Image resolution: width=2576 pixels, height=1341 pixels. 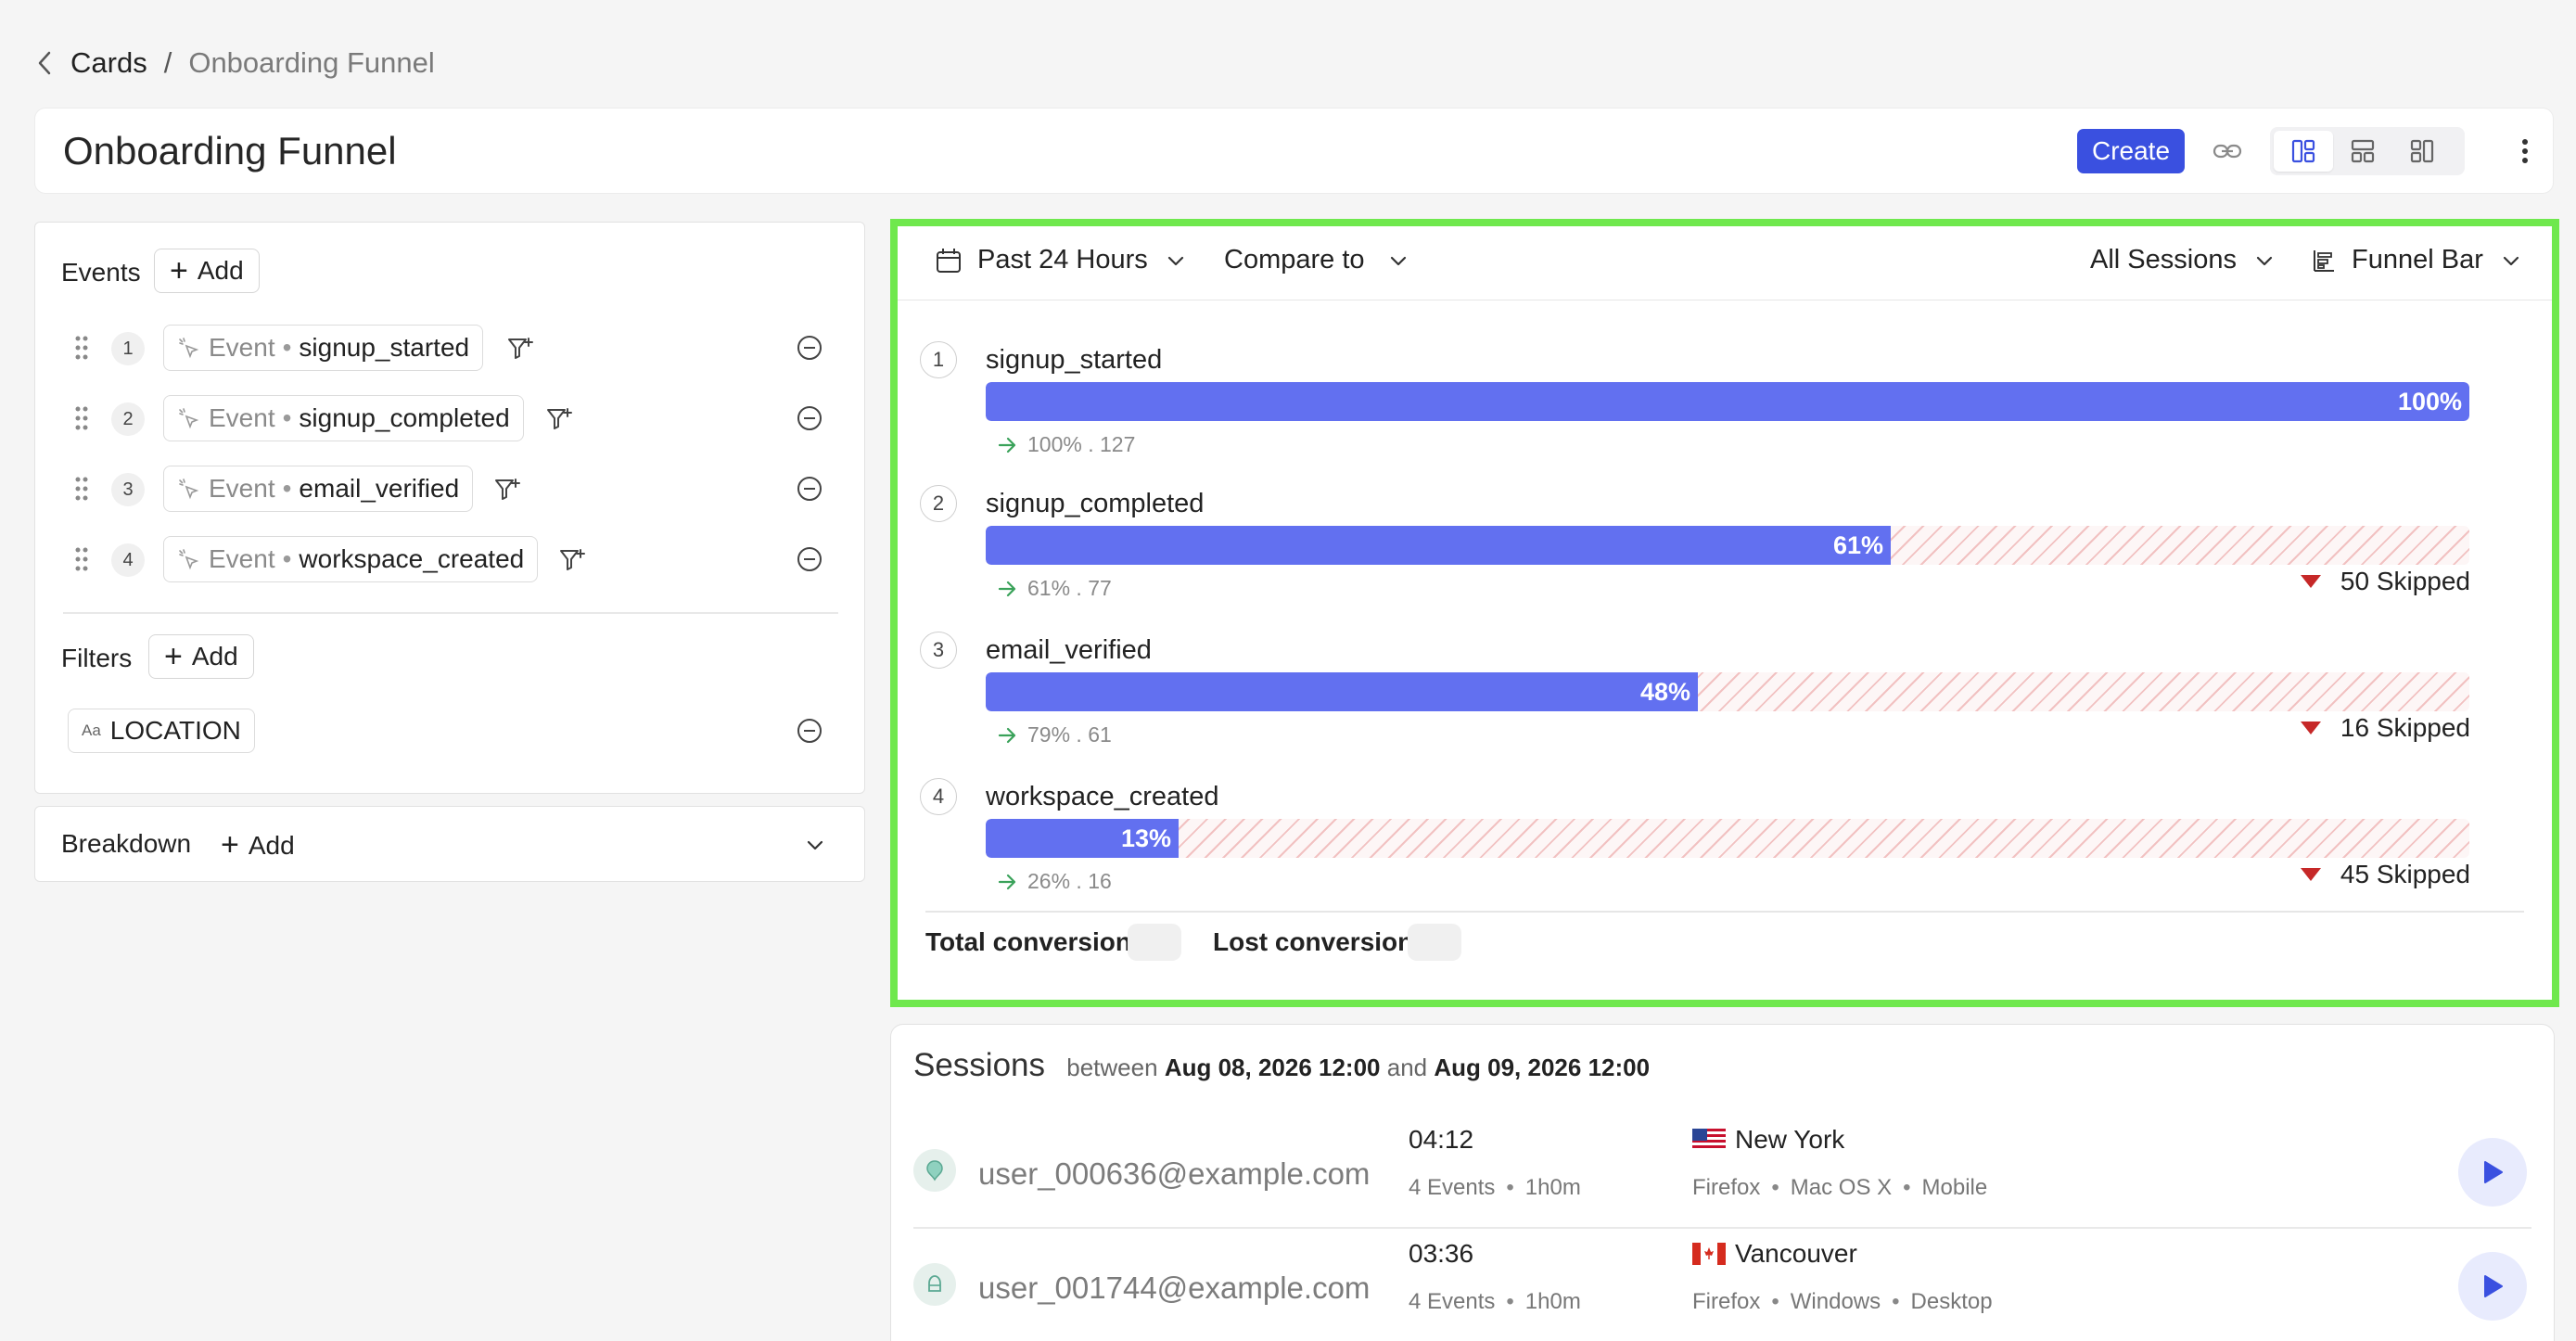 What do you see at coordinates (938, 796) in the screenshot?
I see `step-number: 4` at bounding box center [938, 796].